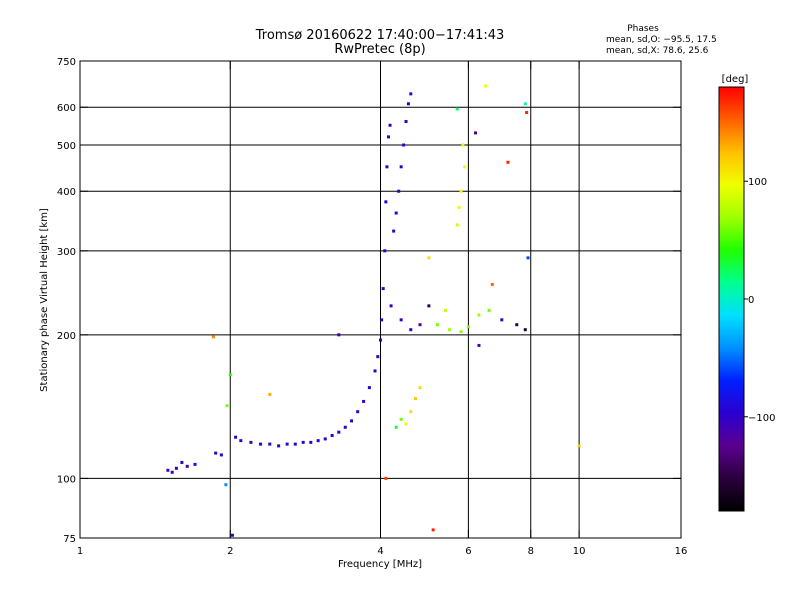  Describe the element at coordinates (380, 564) in the screenshot. I see `x-axis-label: Frequency [MHz]` at that location.